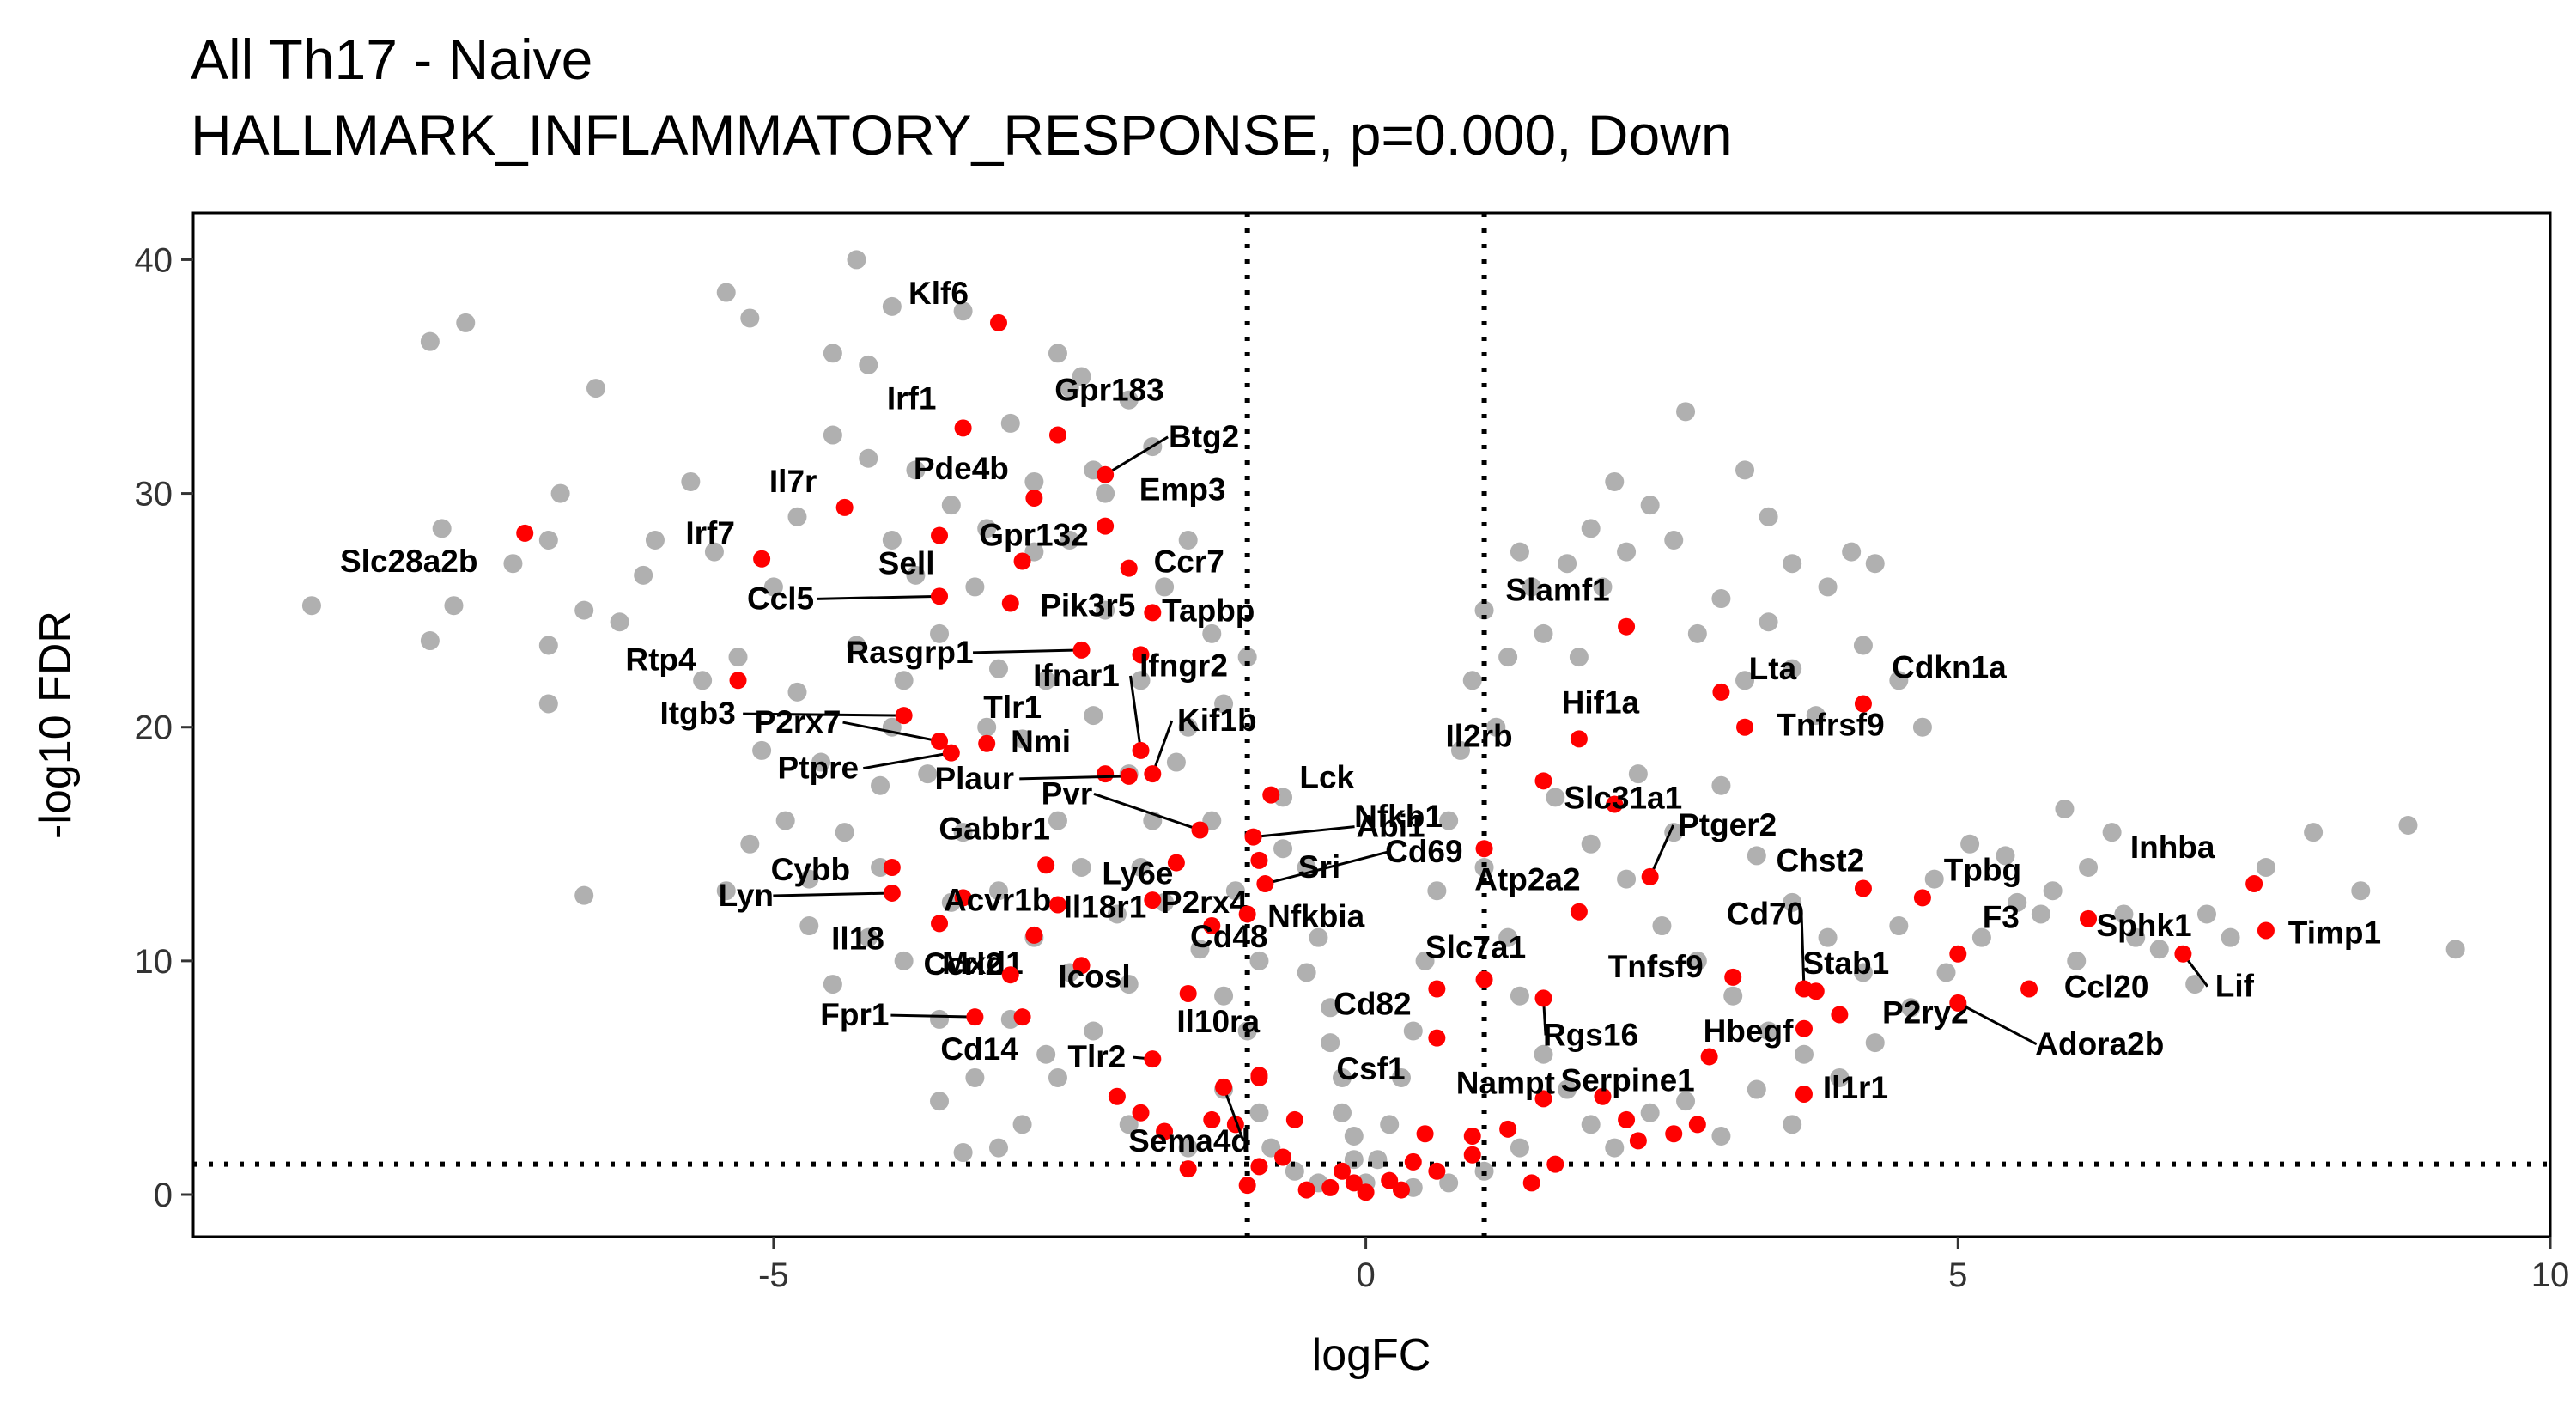  Describe the element at coordinates (391, 59) in the screenshot. I see `chart-title: All Th17 - Naive` at that location.